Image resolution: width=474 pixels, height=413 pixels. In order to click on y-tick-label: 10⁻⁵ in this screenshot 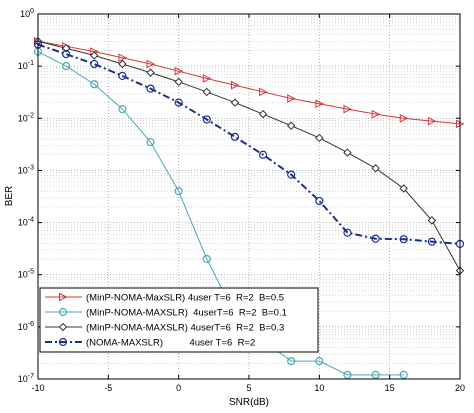, I will do `click(26, 274)`.